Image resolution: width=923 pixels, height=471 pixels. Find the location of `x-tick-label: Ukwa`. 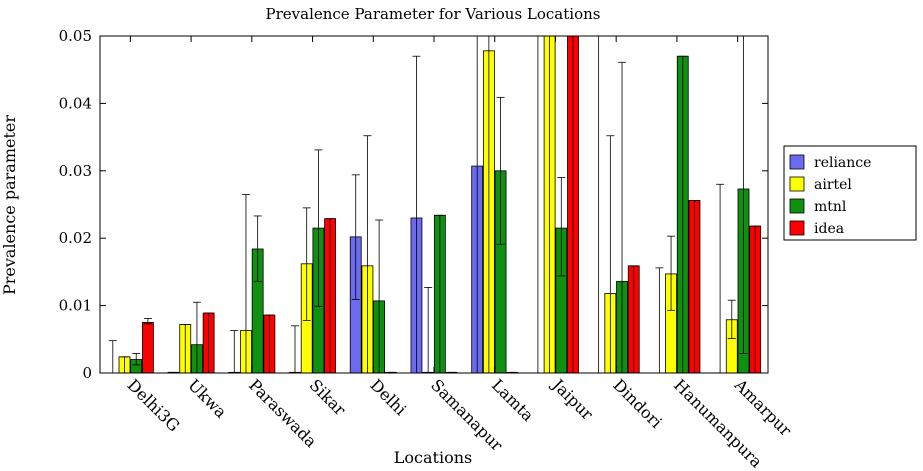

x-tick-label: Ukwa is located at coordinates (207, 398).